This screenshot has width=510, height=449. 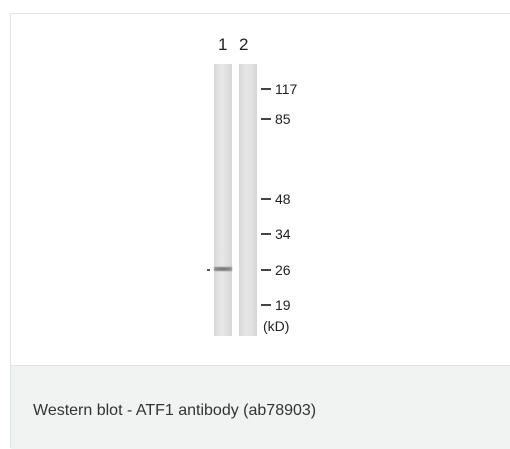 What do you see at coordinates (283, 199) in the screenshot?
I see `marker-label-48: 48` at bounding box center [283, 199].